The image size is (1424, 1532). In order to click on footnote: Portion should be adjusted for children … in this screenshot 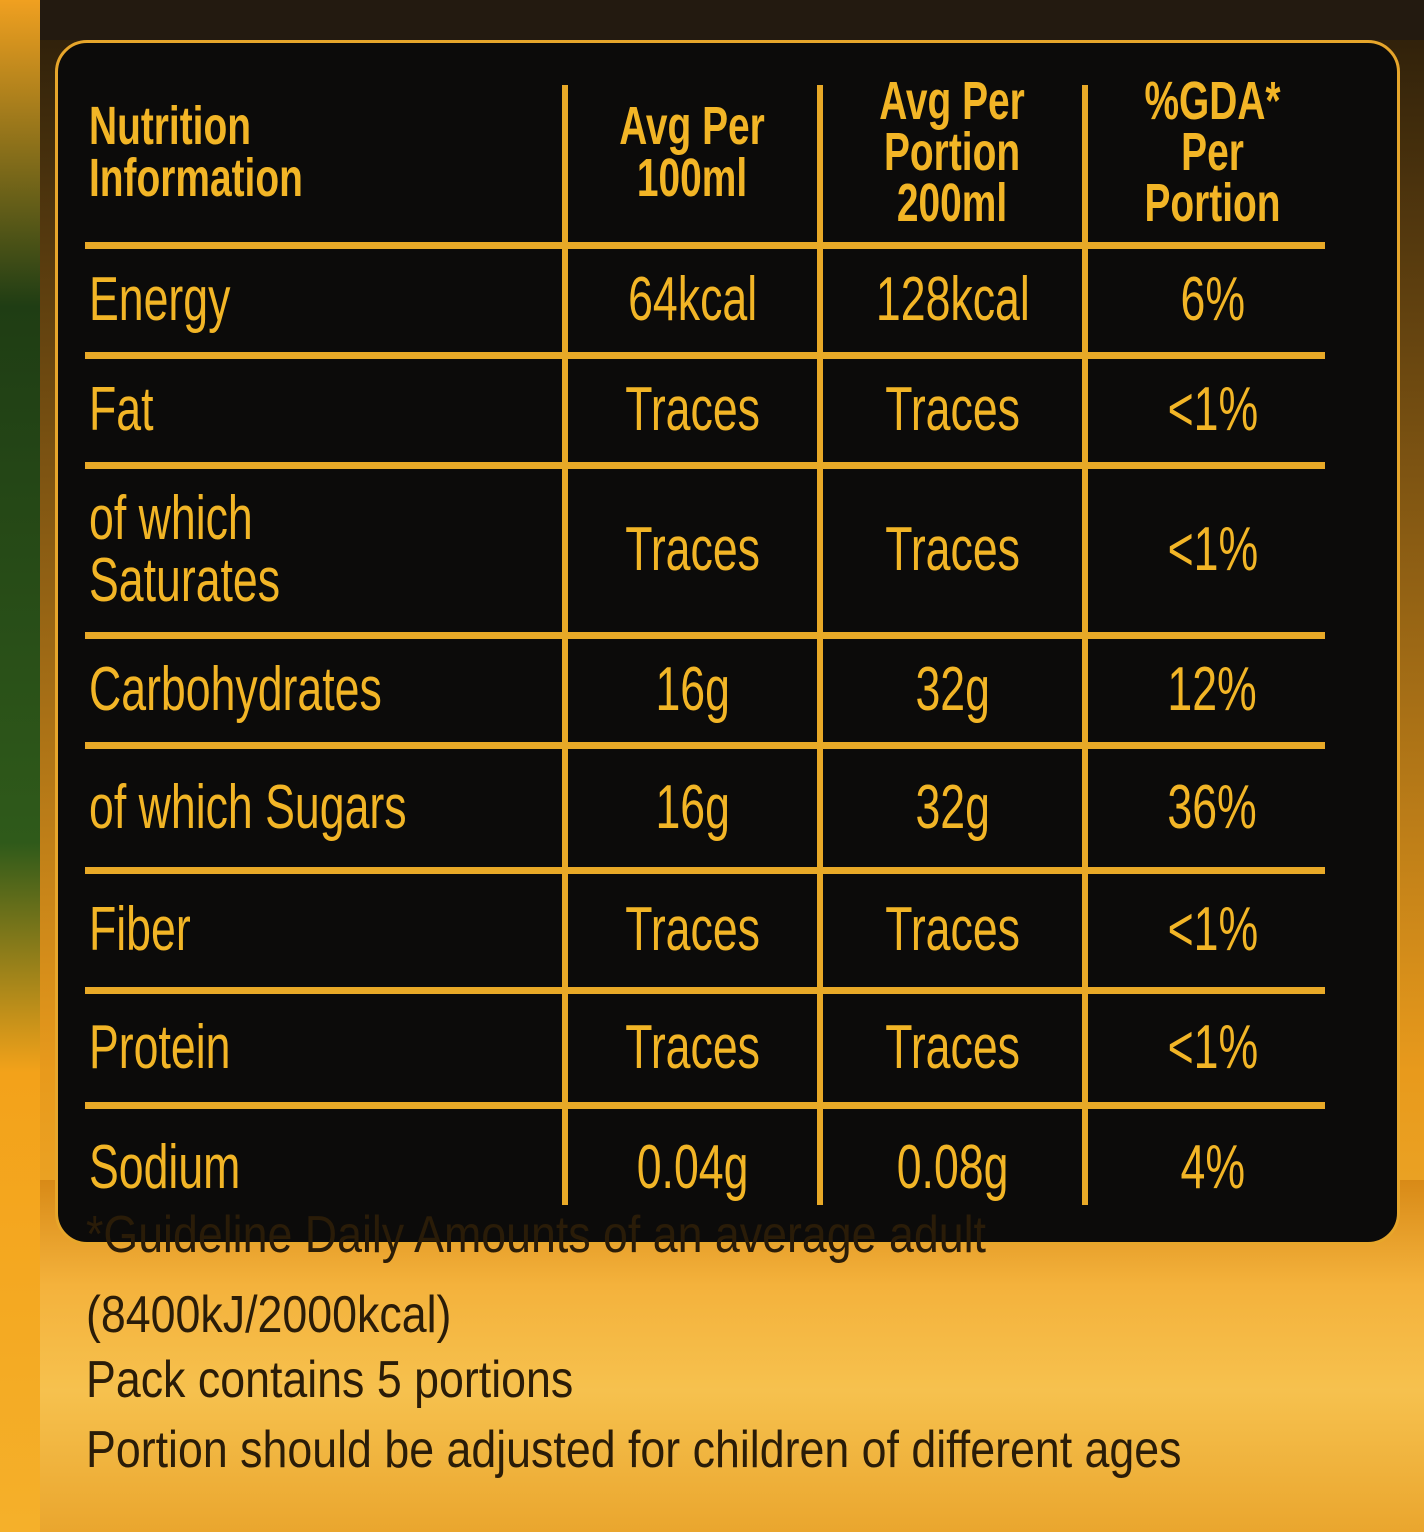, I will do `click(634, 1450)`.